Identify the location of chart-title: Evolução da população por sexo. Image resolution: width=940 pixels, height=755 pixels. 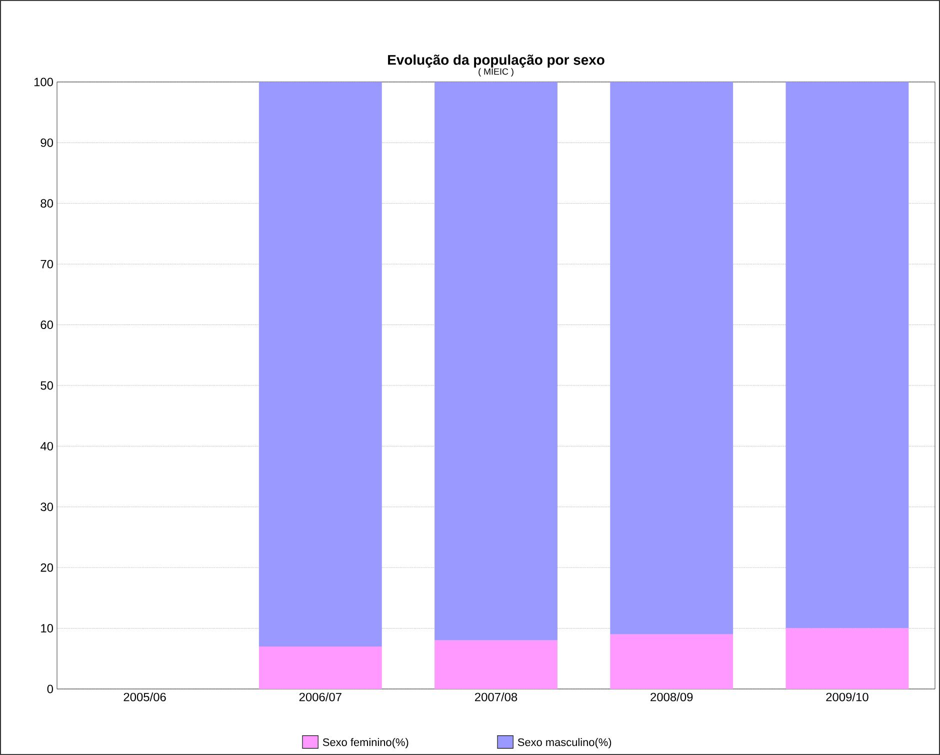
(496, 61).